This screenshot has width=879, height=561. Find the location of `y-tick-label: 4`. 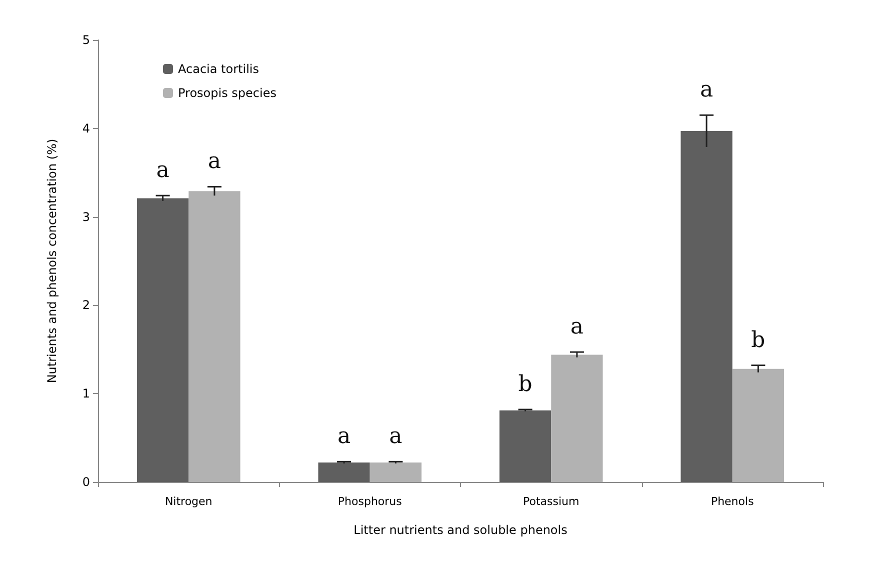

y-tick-label: 4 is located at coordinates (86, 128).